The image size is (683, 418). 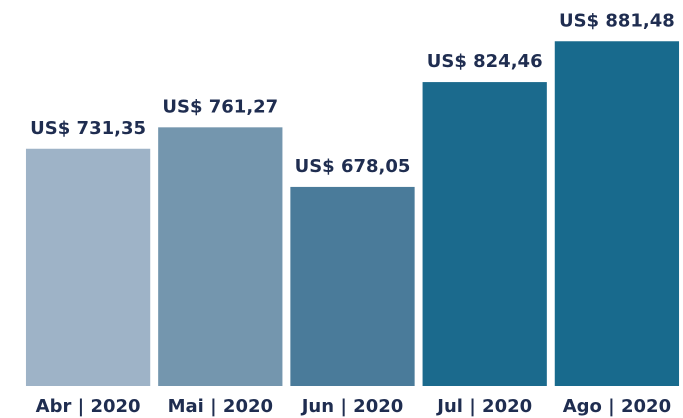 I want to click on x-tick-label: Mai | 2020, so click(x=220, y=406).